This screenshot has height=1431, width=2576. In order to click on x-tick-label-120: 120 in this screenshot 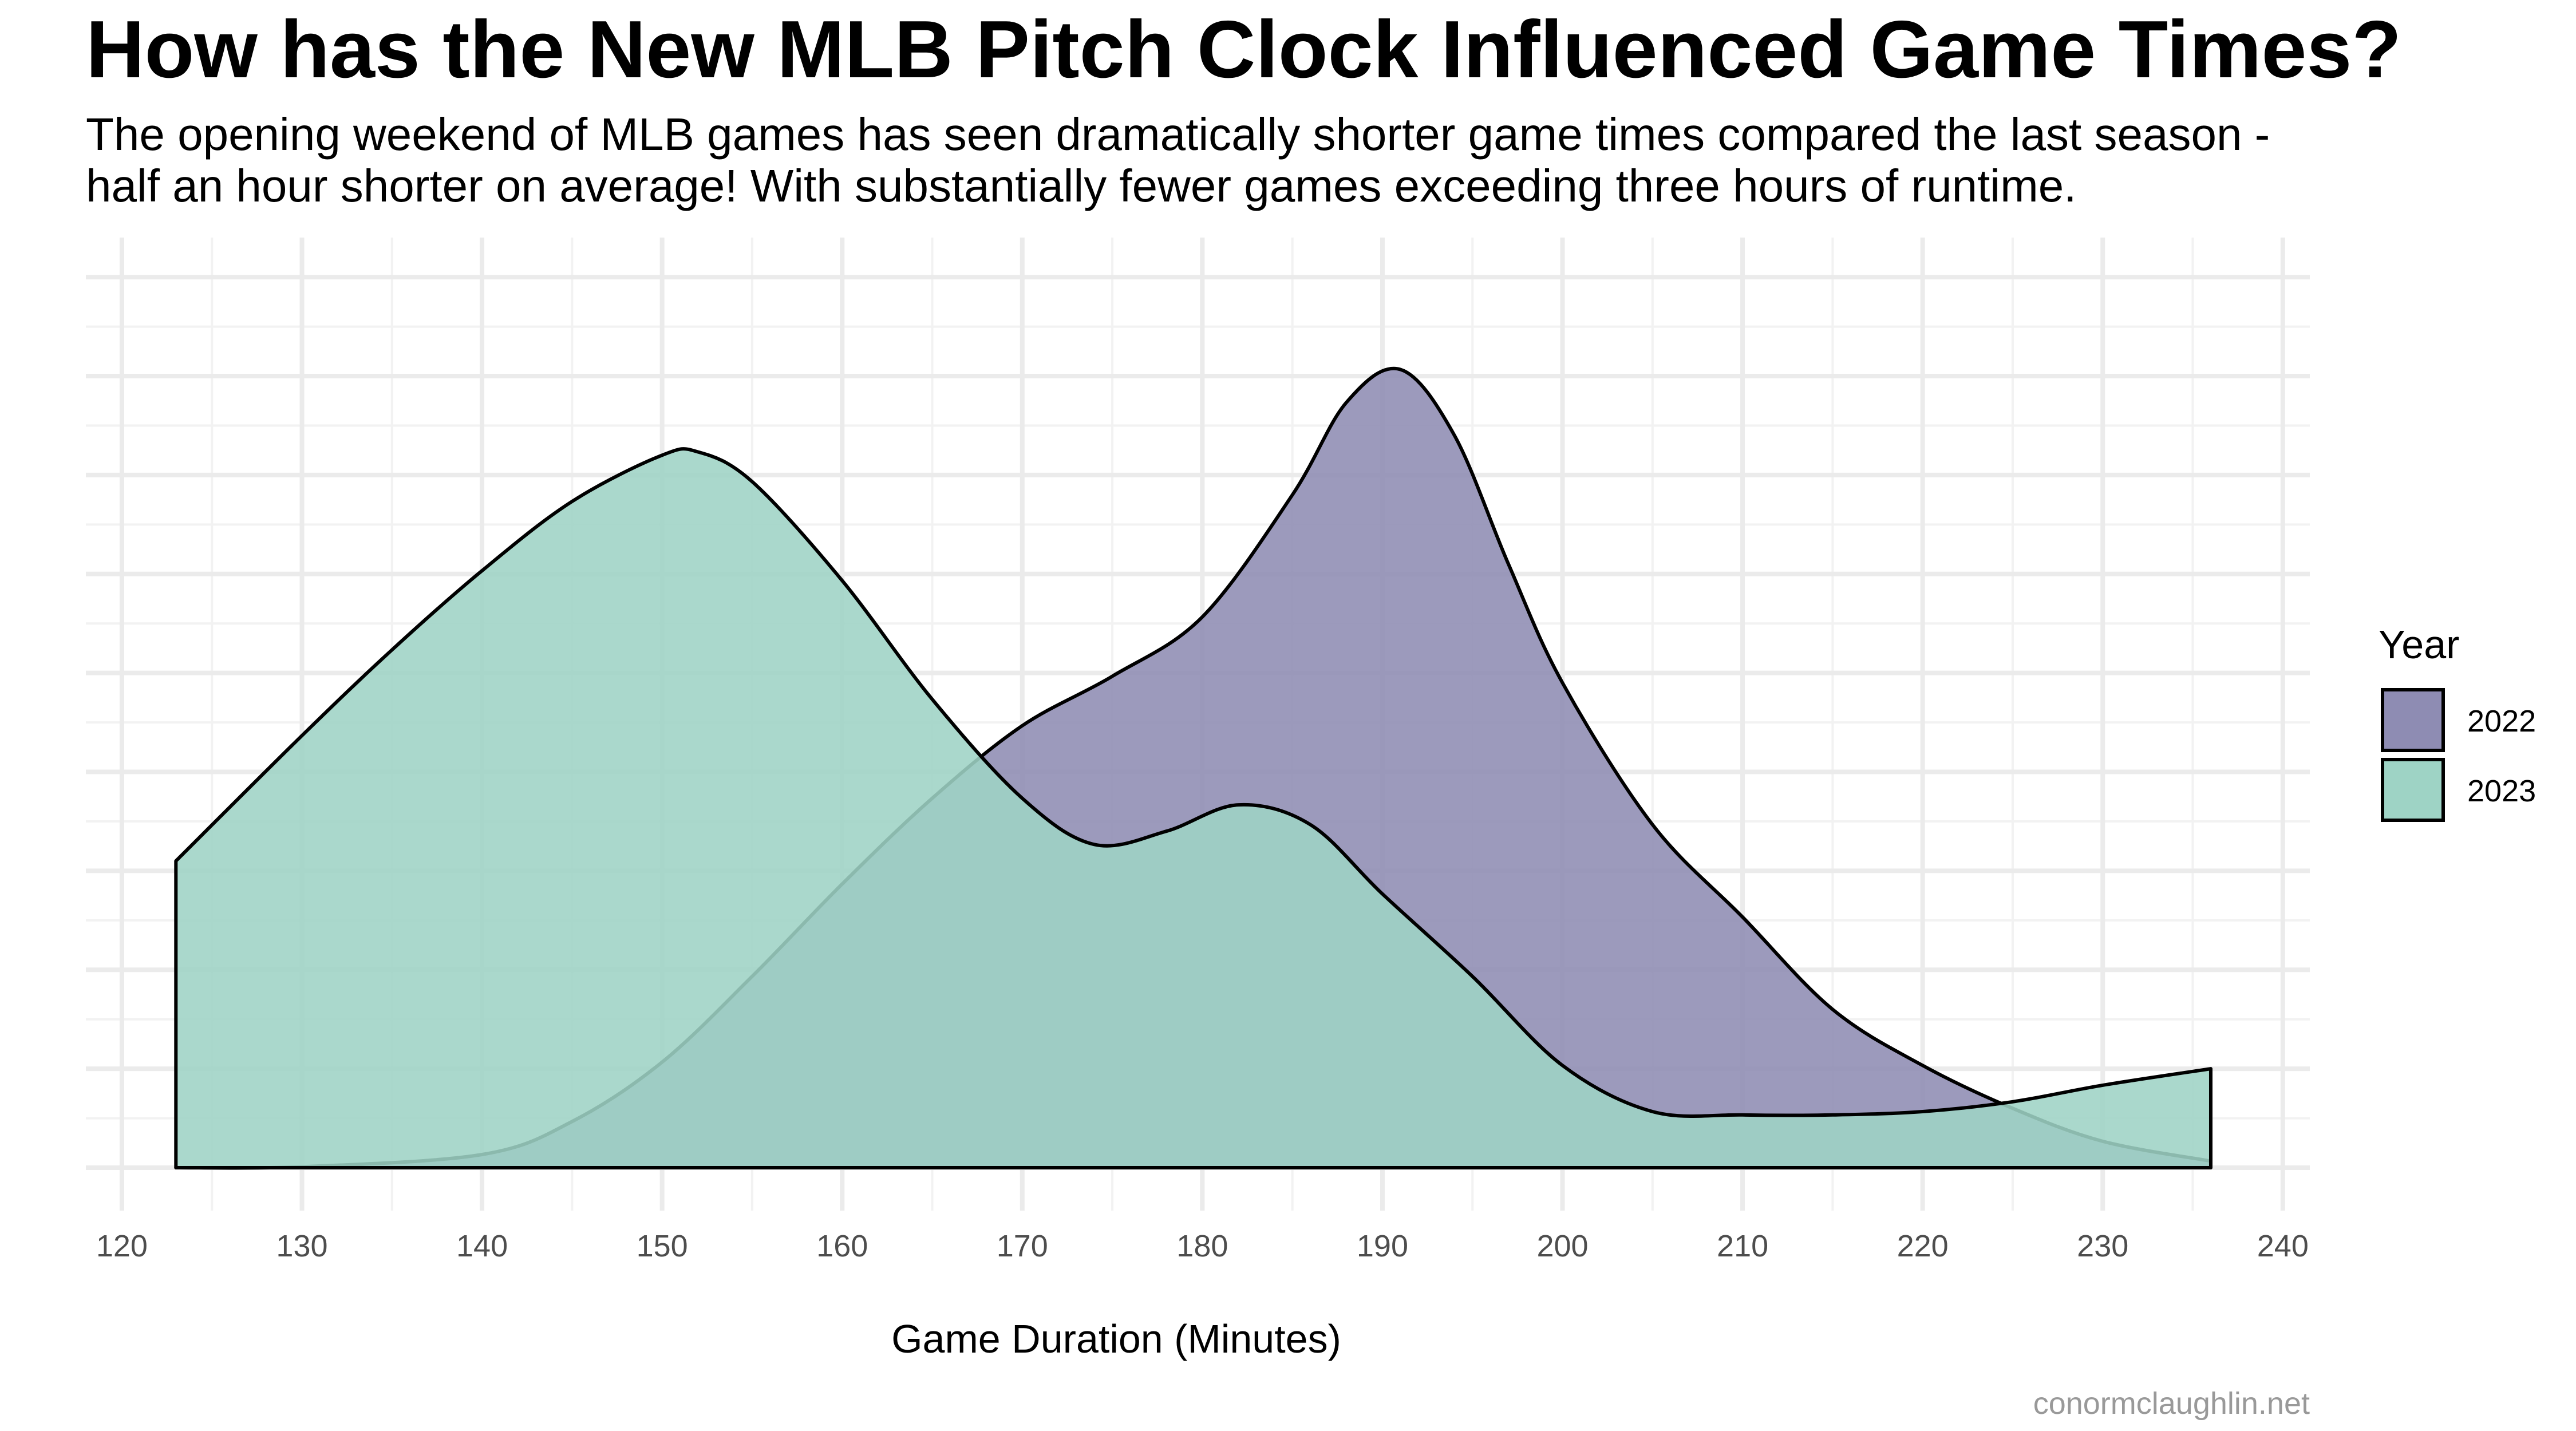, I will do `click(122, 1246)`.